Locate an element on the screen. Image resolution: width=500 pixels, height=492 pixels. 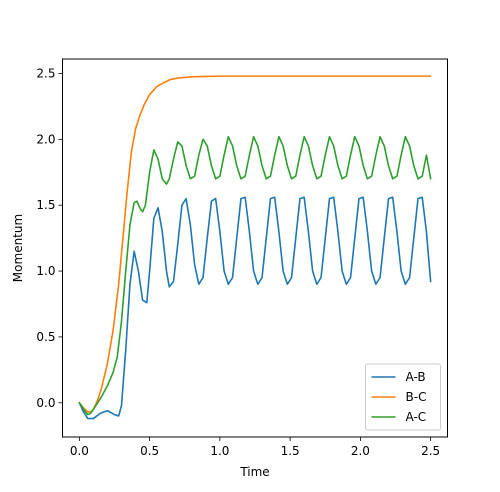
x-tick-label: 2.0 is located at coordinates (360, 451).